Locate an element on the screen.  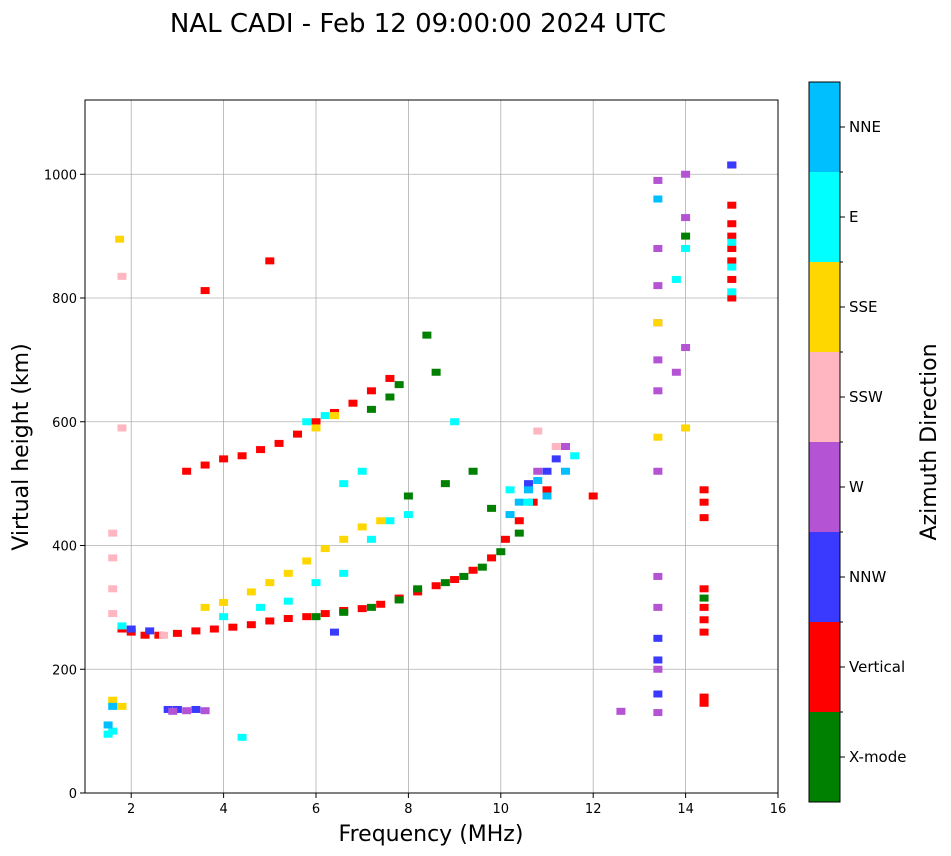
y-tick-label: 400 is located at coordinates (64, 547).